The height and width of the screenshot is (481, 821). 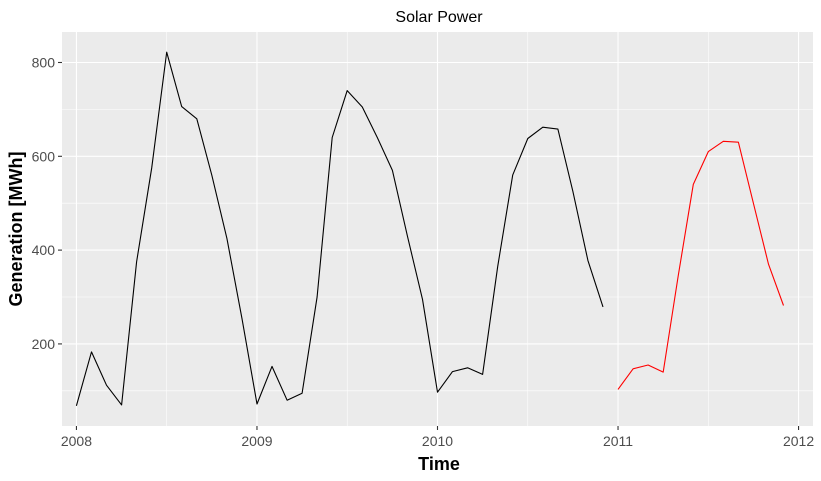 I want to click on x-tick-label: 2010, so click(x=437, y=441).